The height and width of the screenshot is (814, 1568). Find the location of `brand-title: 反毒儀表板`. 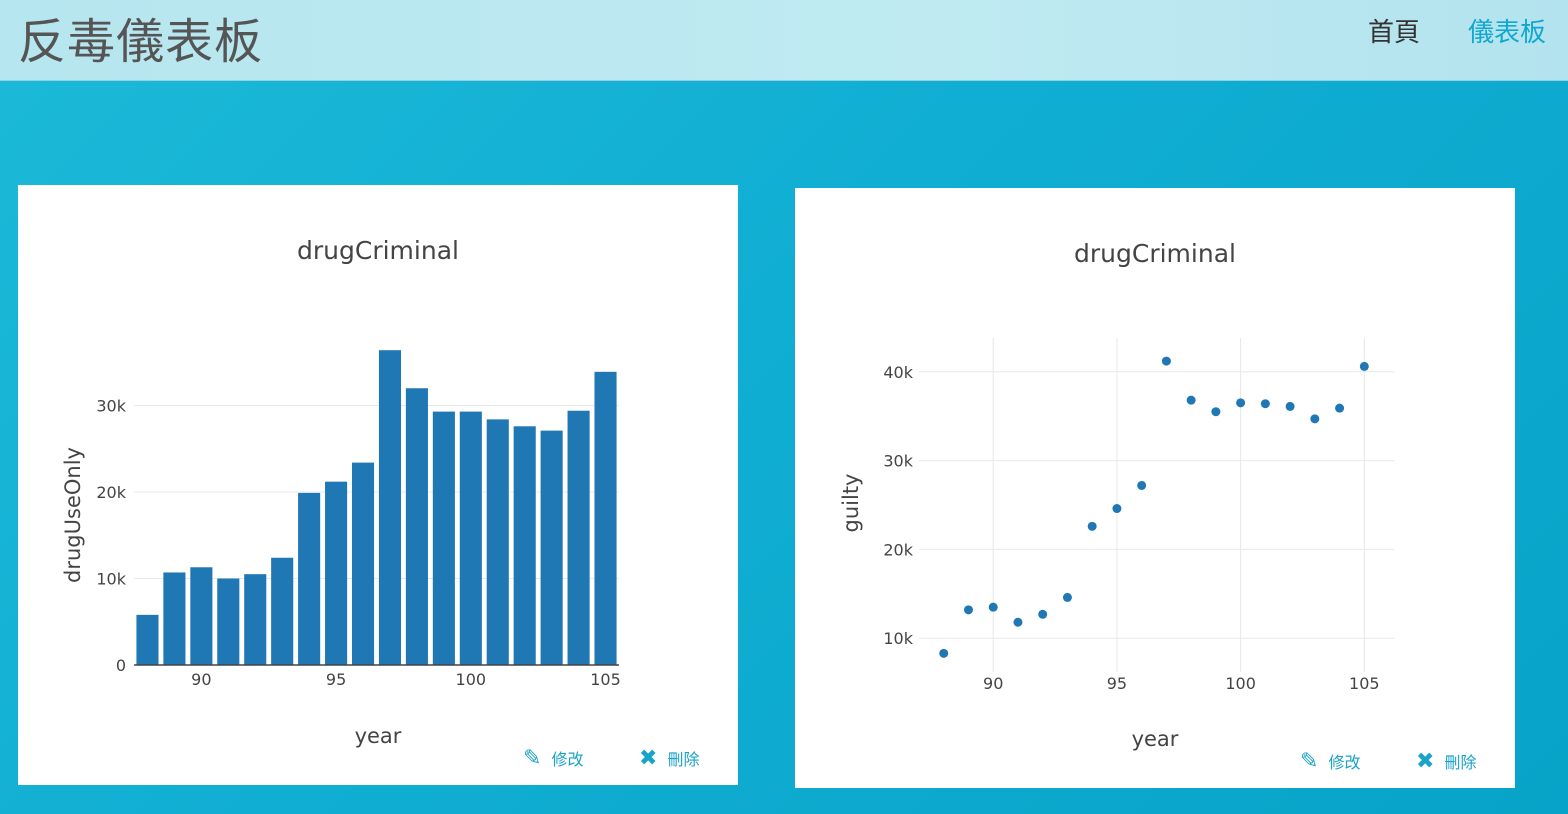

brand-title: 反毒儀表板 is located at coordinates (141, 42).